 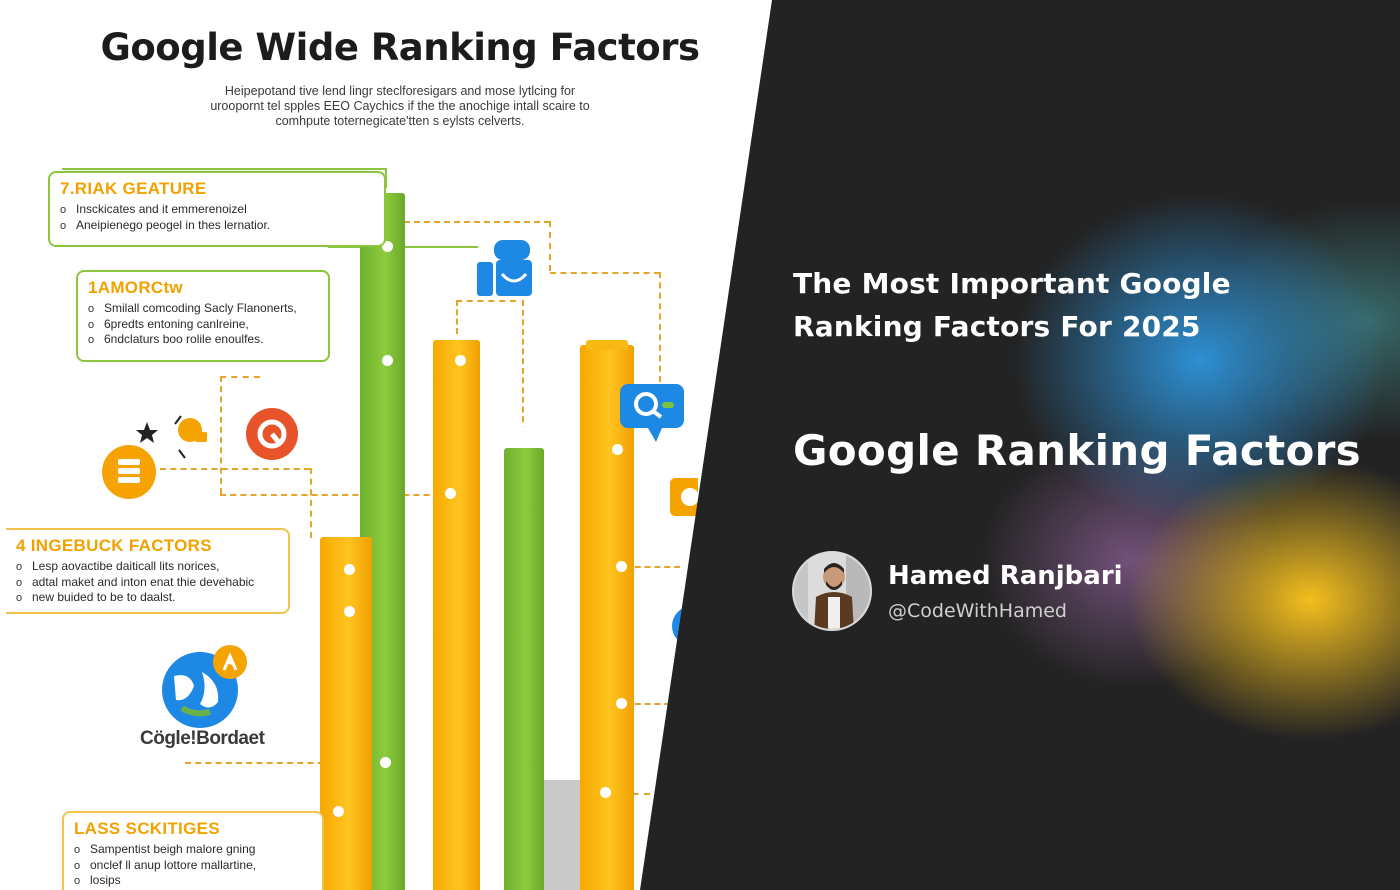 I want to click on search-chat-icon, so click(x=652, y=413).